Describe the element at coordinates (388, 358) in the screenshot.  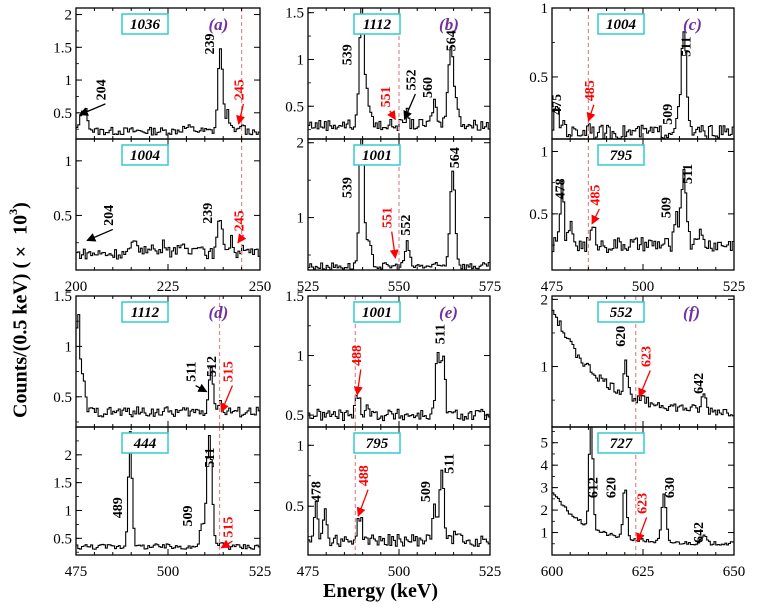
I see `panel-8: 0.5 1 1.5 1001 (e) 488 511` at that location.